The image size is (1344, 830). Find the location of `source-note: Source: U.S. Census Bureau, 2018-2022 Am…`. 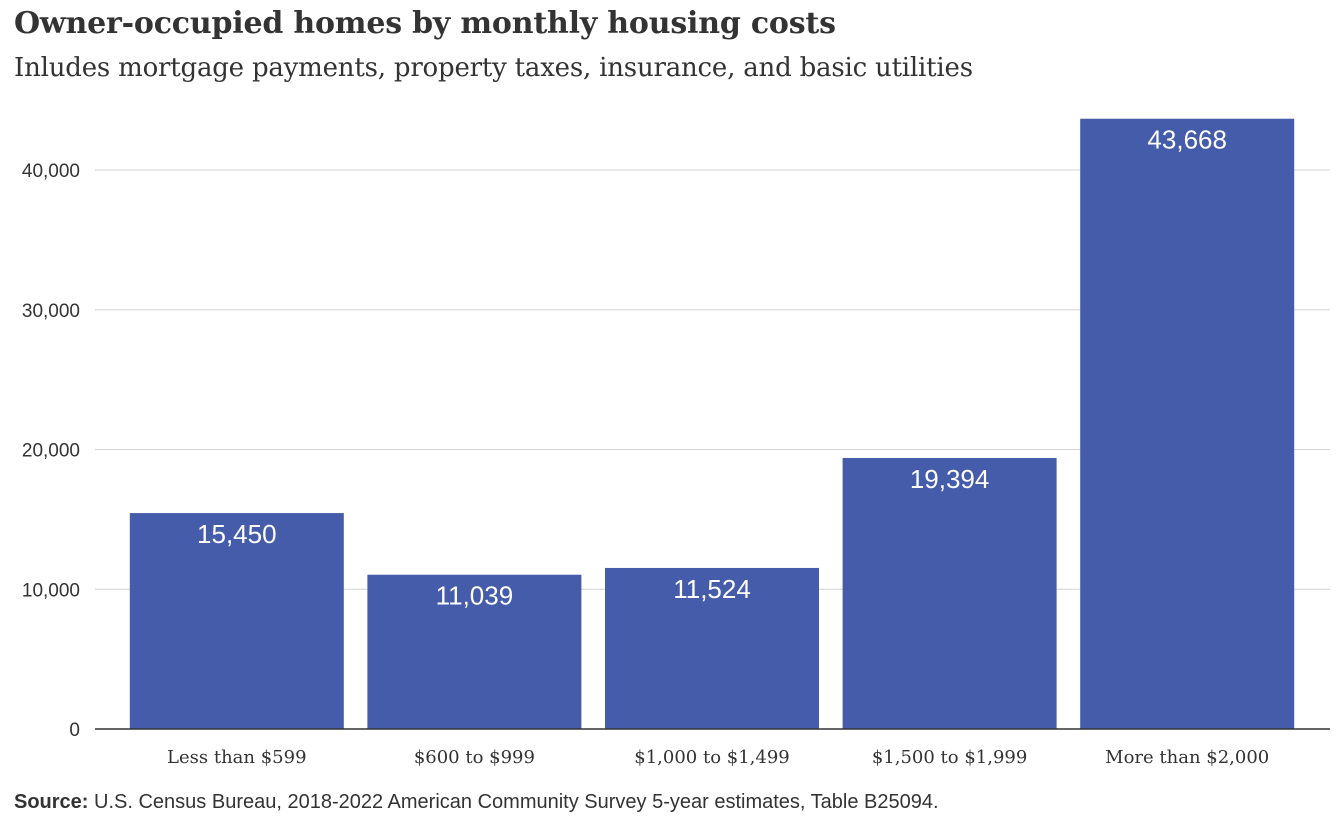

source-note: Source: U.S. Census Bureau, 2018-2022 Am… is located at coordinates (476, 802).